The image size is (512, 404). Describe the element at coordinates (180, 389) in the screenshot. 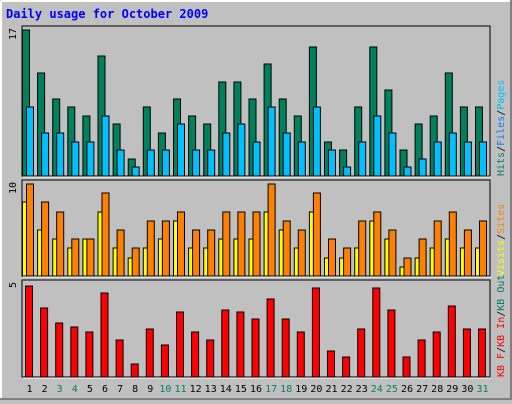

I see `day-label-11: 11` at that location.